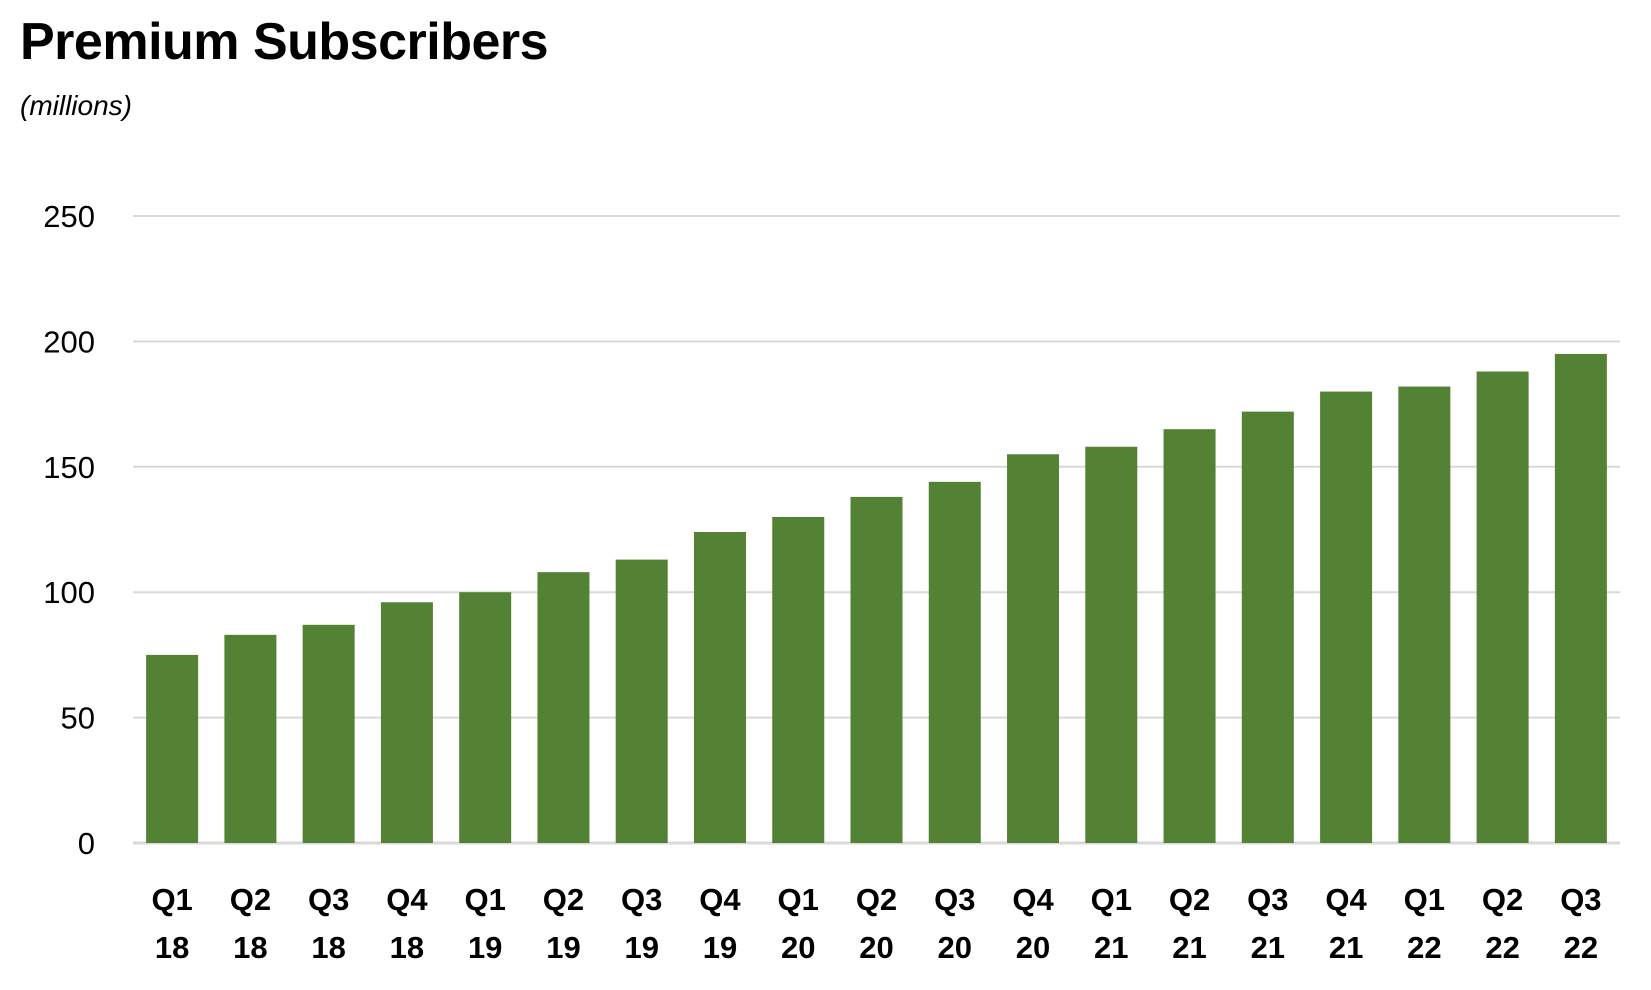 Image resolution: width=1651 pixels, height=990 pixels. I want to click on x-tick-label: Q1 19, so click(485, 923).